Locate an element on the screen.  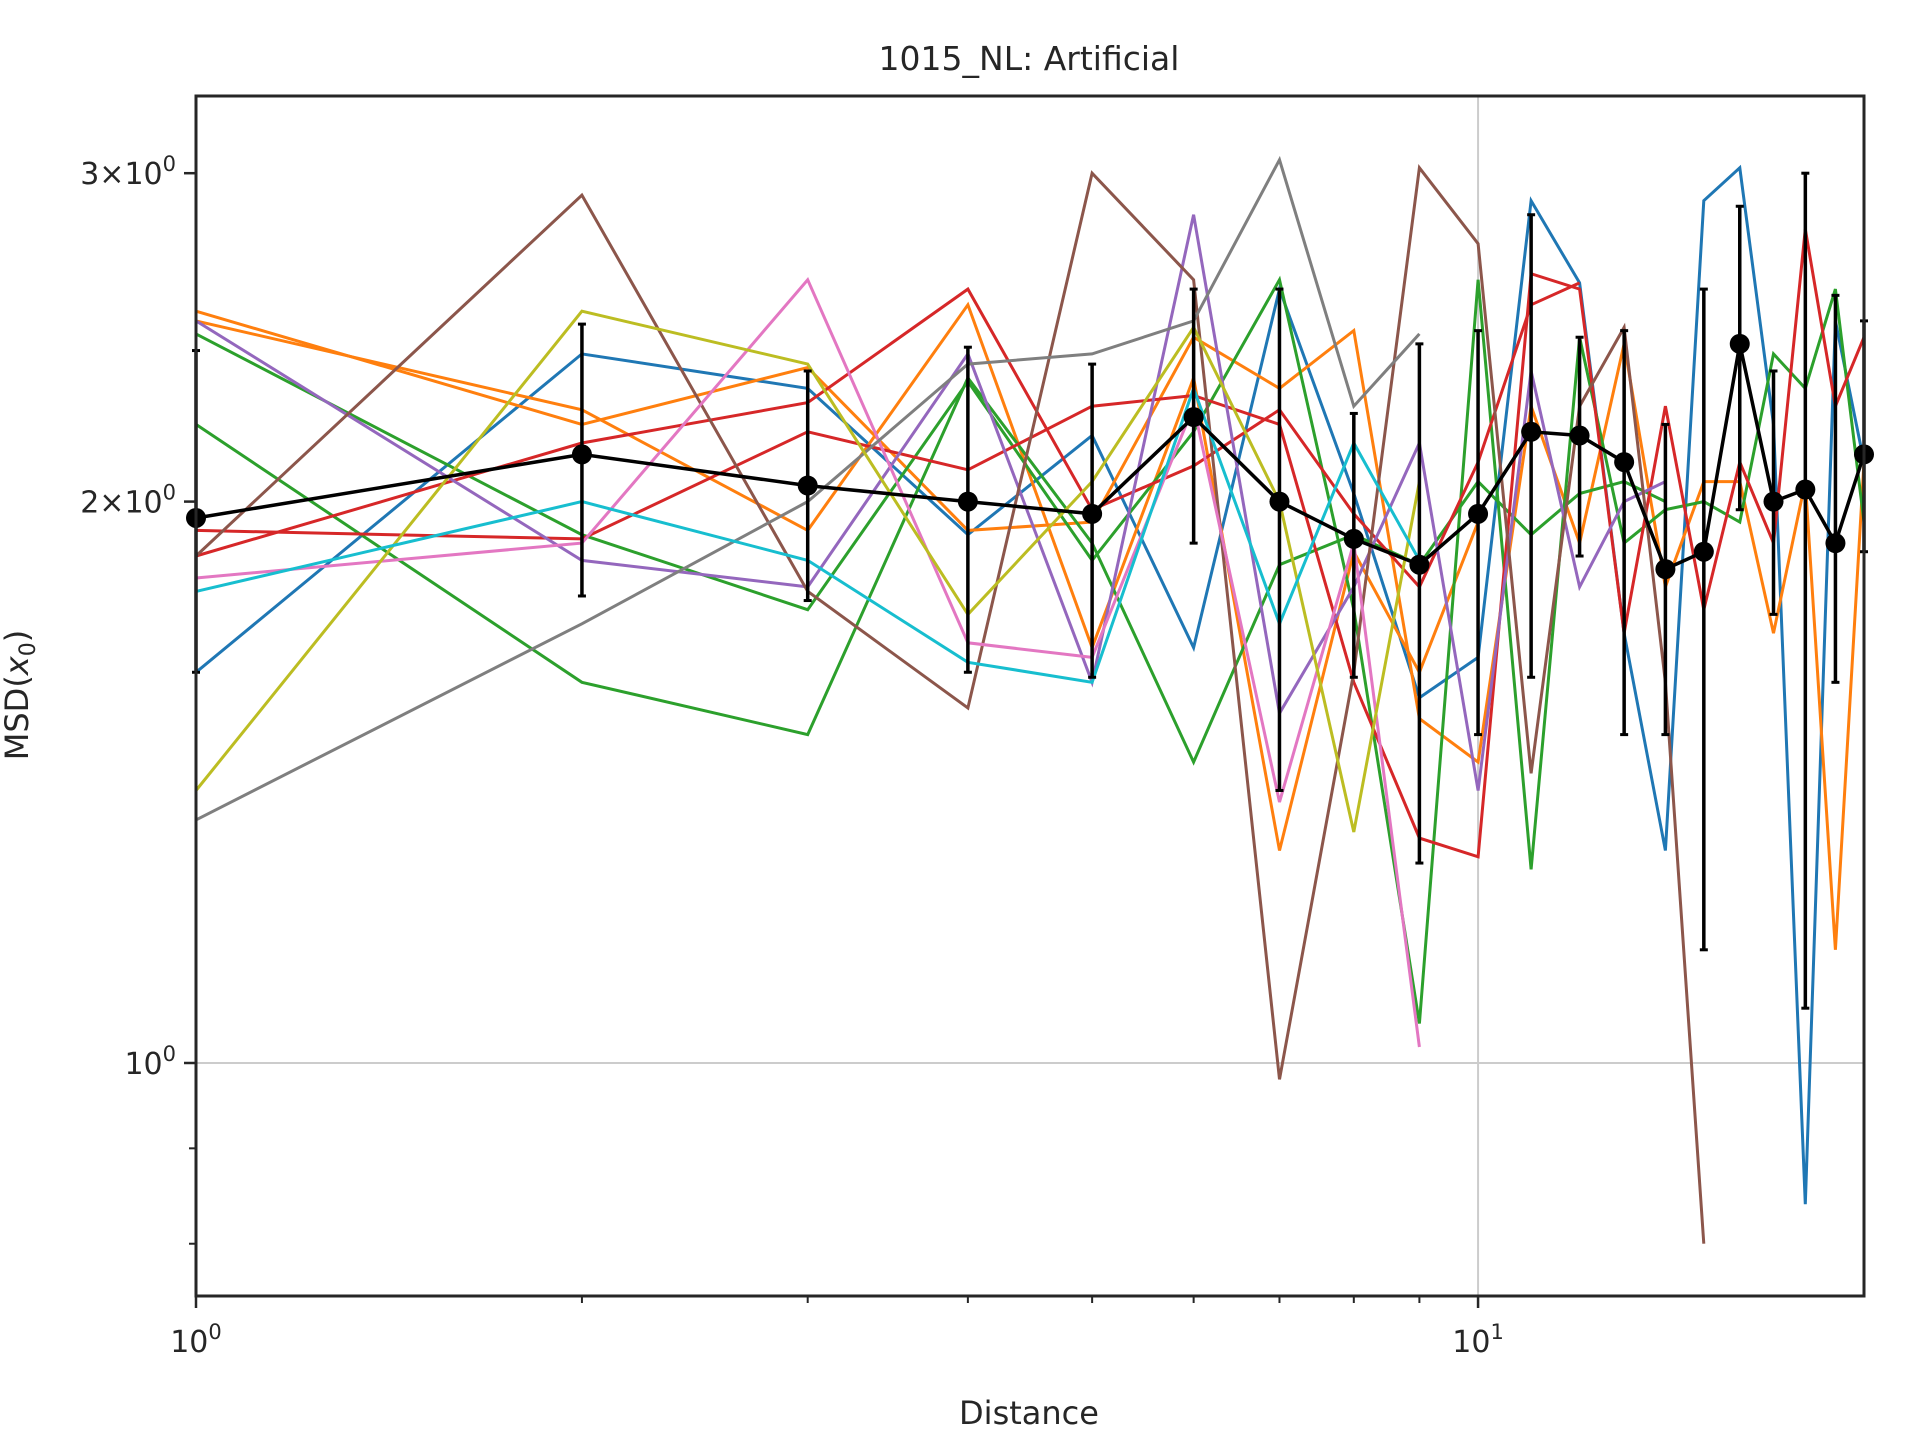
y-axis-label: MSD(x0) is located at coordinates (20, 695).